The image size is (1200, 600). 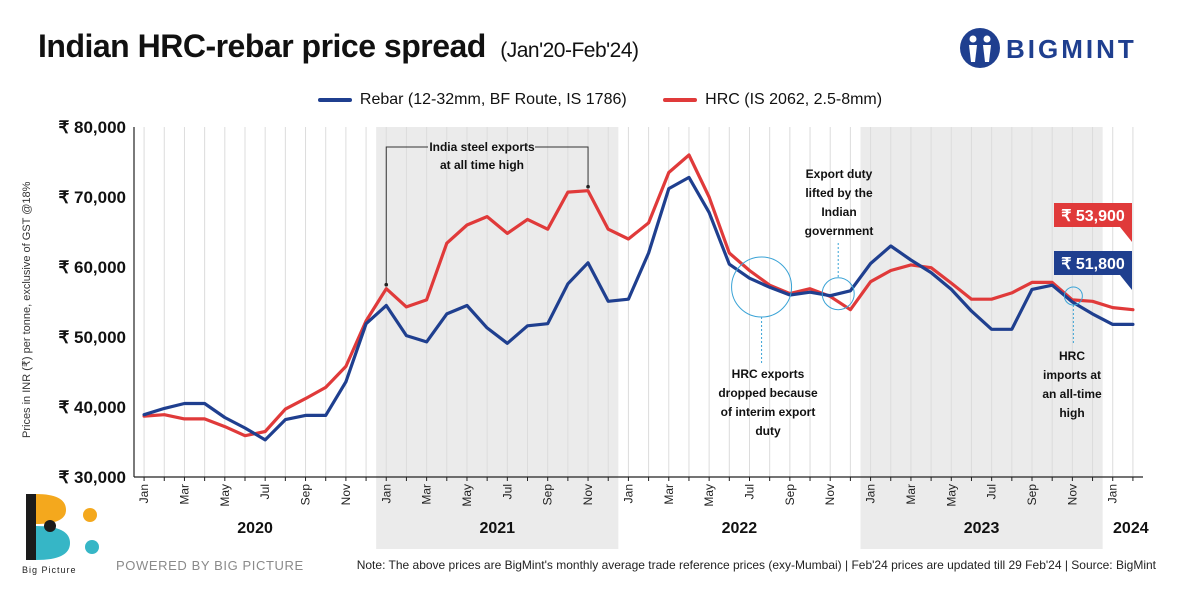 What do you see at coordinates (1072, 375) in the screenshot?
I see `annotation-imports-high: imports at` at bounding box center [1072, 375].